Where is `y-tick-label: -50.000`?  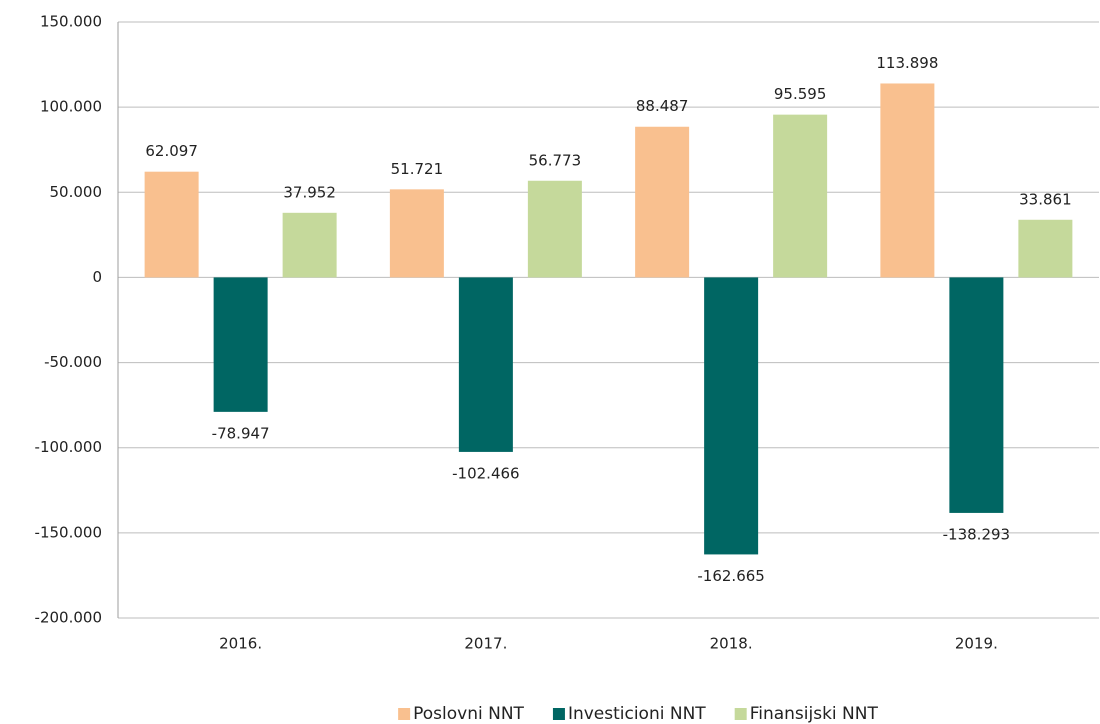
y-tick-label: -50.000 is located at coordinates (73, 362).